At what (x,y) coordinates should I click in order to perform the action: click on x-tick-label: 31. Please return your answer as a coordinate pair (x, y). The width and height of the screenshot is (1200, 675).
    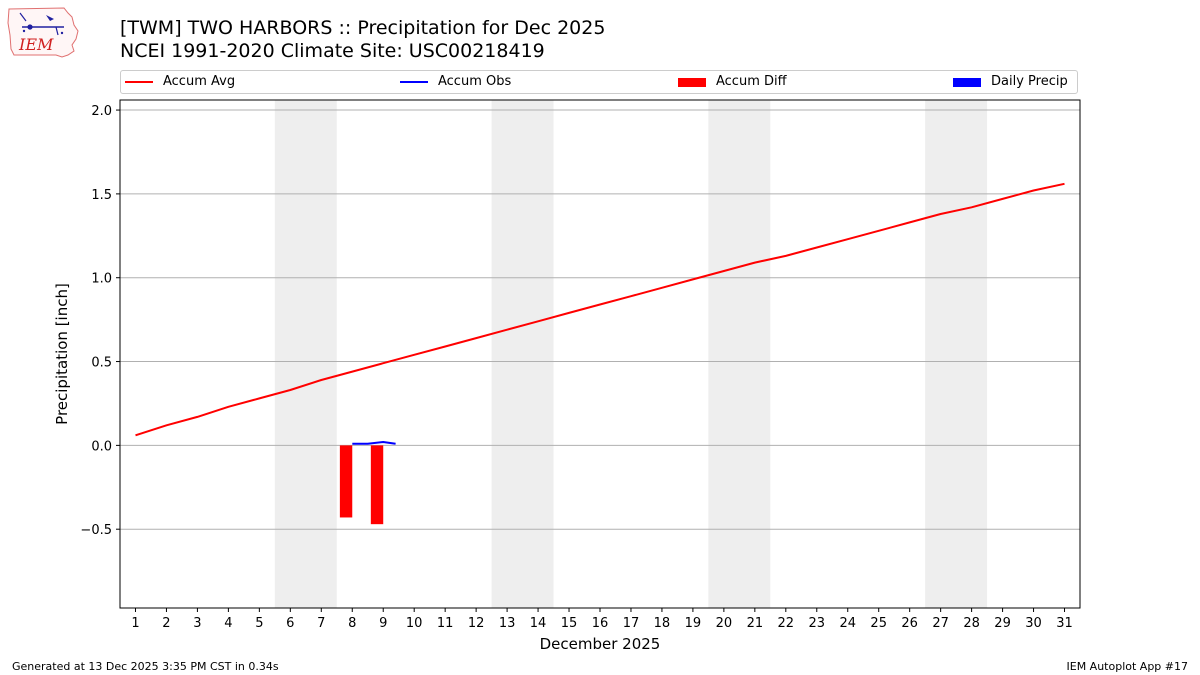
    Looking at the image, I should click on (1064, 623).